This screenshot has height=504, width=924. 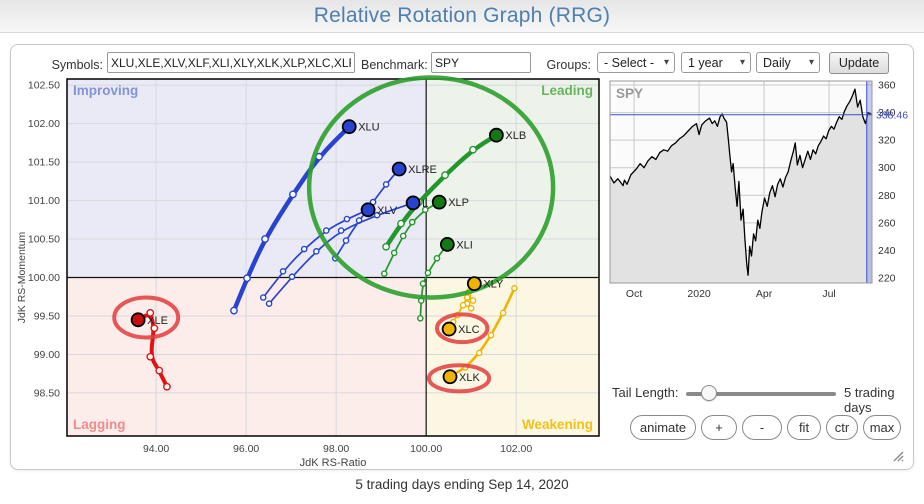 What do you see at coordinates (425, 204) in the screenshot?
I see `svg-text: L` at bounding box center [425, 204].